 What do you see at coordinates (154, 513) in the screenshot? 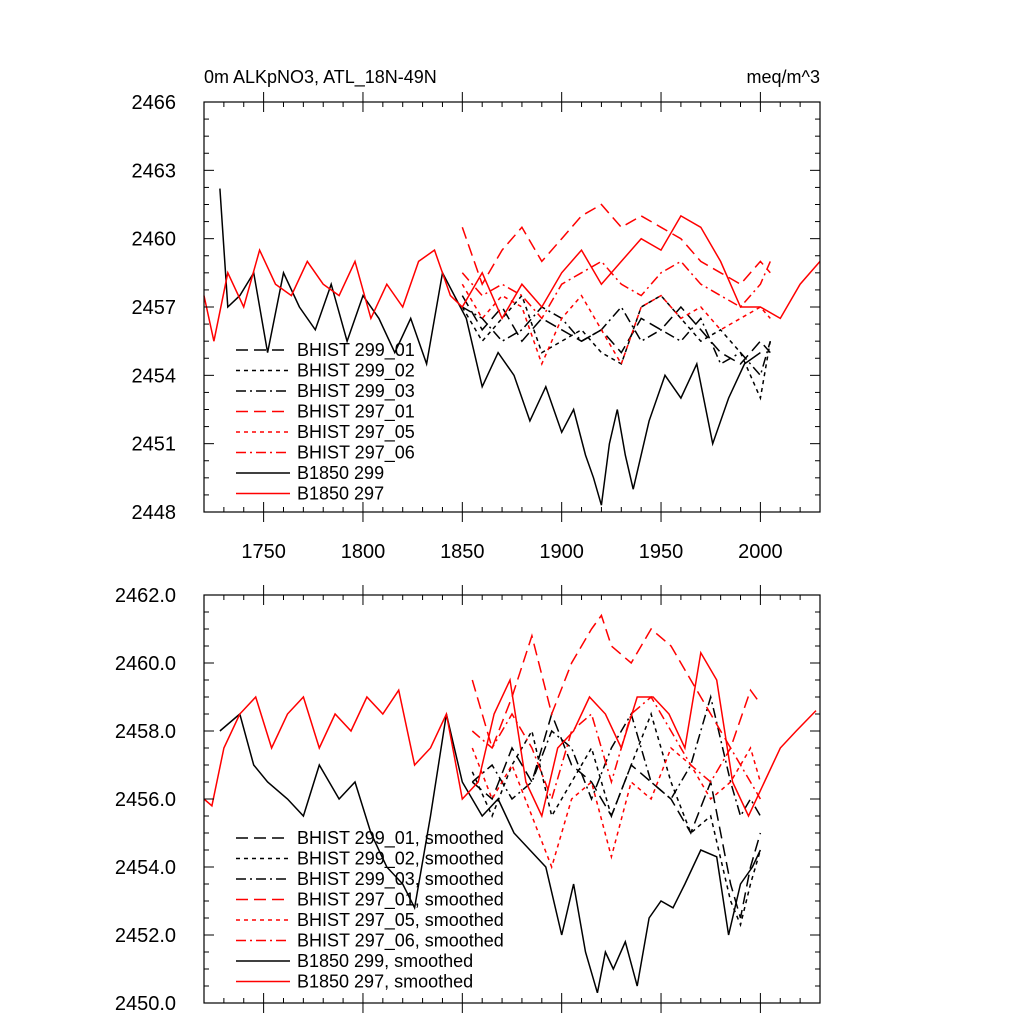
I see `top-y-tick-label: 2448` at bounding box center [154, 513].